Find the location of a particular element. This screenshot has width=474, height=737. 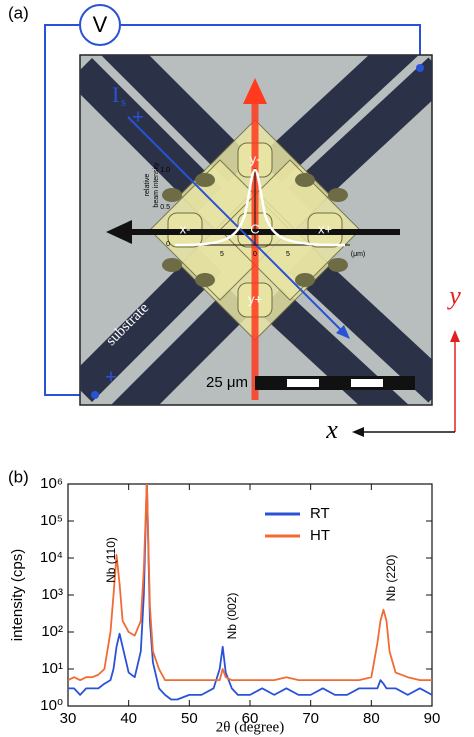

peak-annotation: Nb (220) is located at coordinates (391, 578).